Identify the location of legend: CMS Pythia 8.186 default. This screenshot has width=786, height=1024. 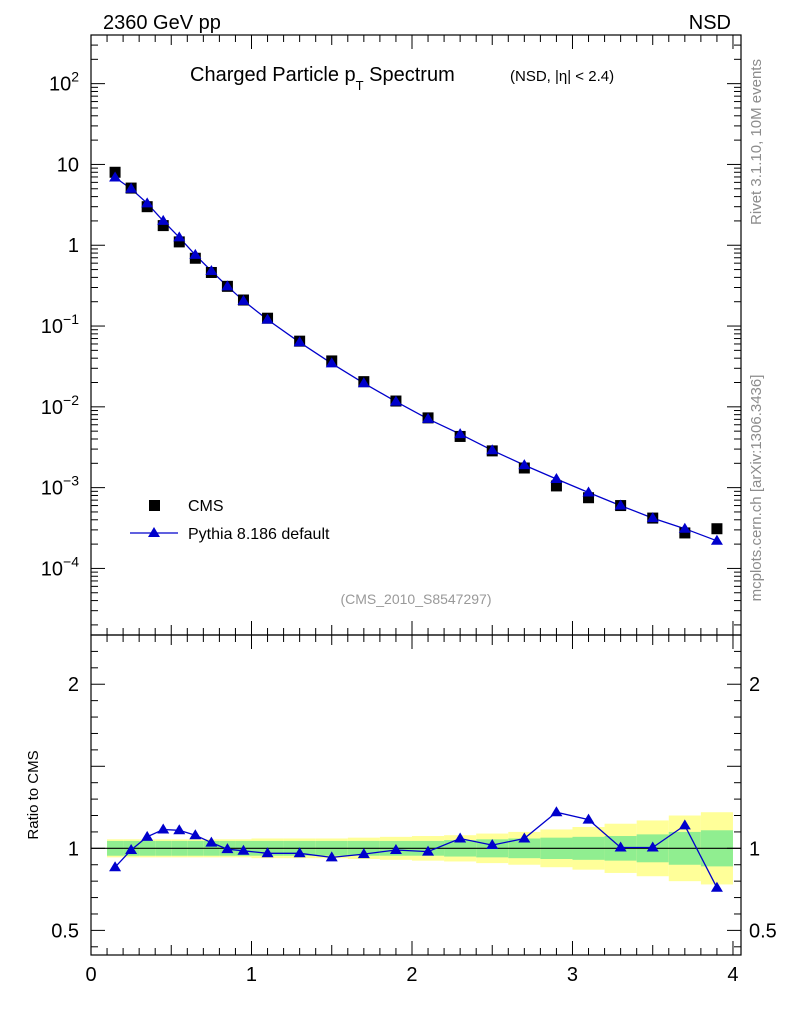
(230, 520).